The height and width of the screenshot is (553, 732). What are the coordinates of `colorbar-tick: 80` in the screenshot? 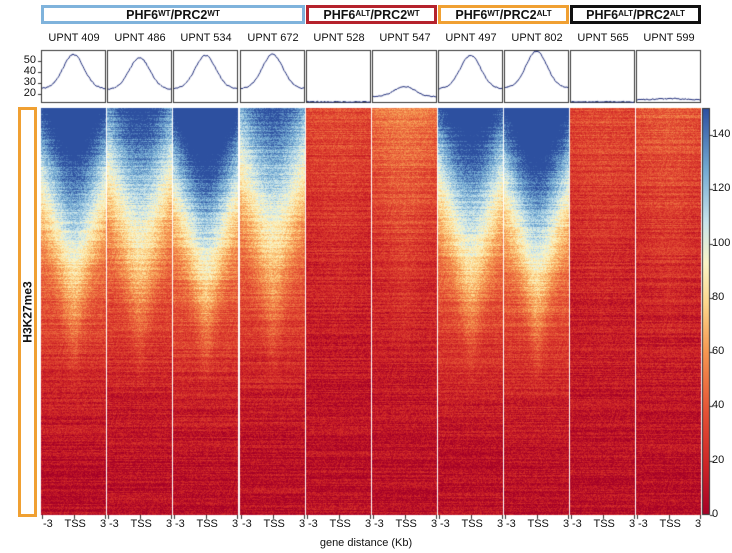 It's located at (718, 296).